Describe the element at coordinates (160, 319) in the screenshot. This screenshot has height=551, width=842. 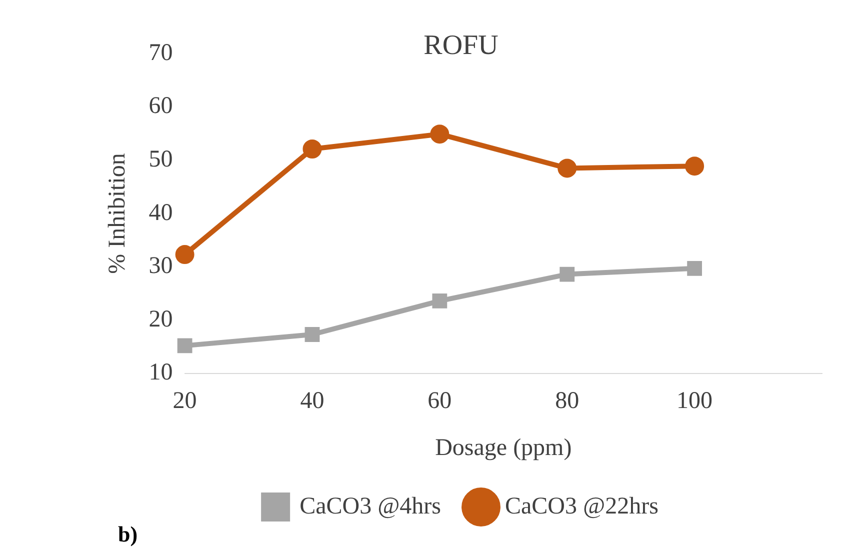
I see `y-tick-label: 20` at that location.